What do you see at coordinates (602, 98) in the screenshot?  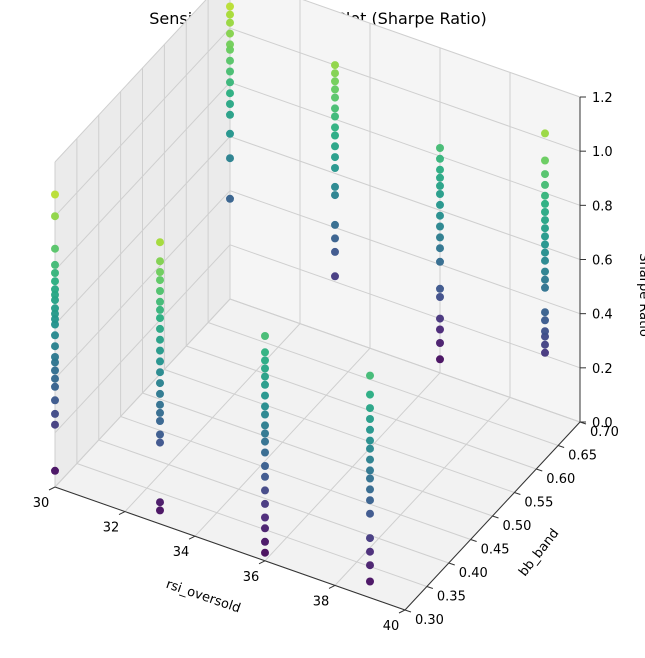 I see `z-tick-label: 1.2` at bounding box center [602, 98].